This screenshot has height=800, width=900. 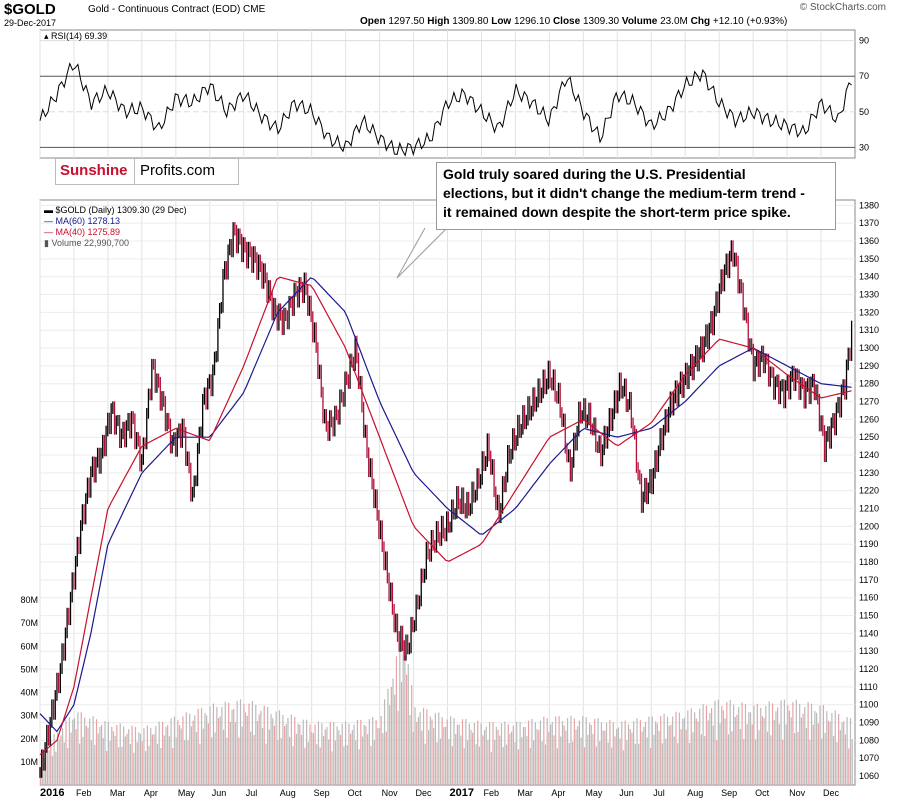 What do you see at coordinates (134, 171) in the screenshot?
I see `logo-divider` at bounding box center [134, 171].